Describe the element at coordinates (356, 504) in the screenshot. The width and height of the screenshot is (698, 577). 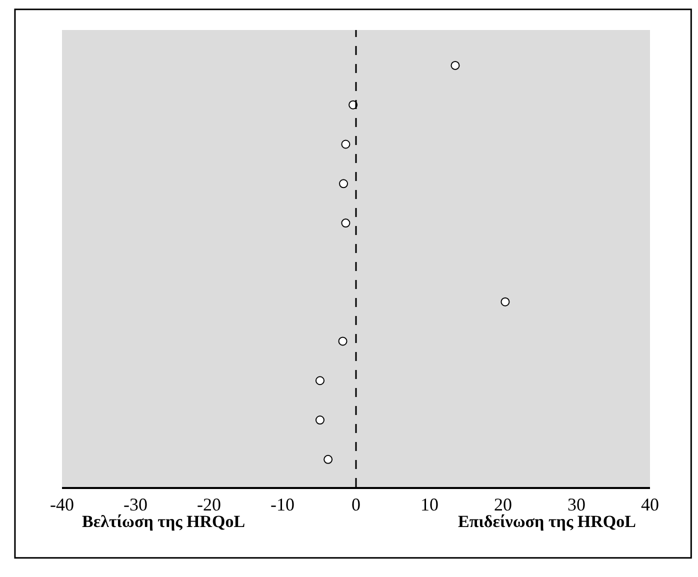
I see `x-tick-label: 0` at that location.